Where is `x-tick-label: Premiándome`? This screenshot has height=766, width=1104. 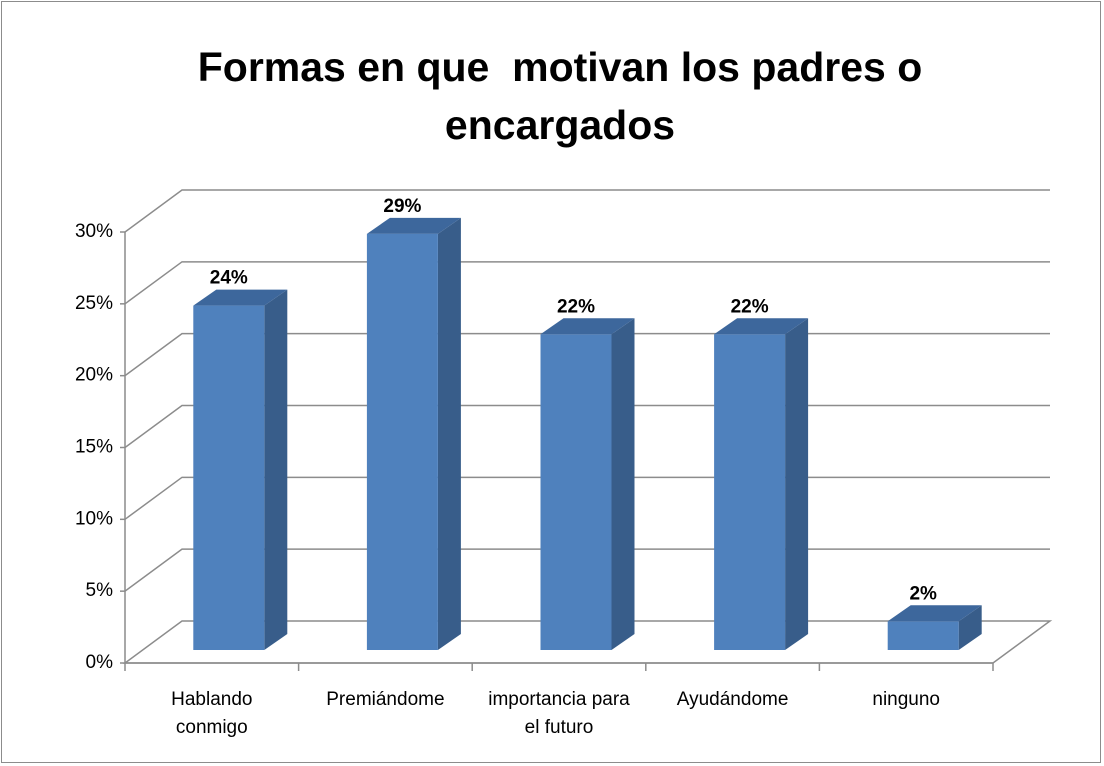 x-tick-label: Premiándome is located at coordinates (385, 699).